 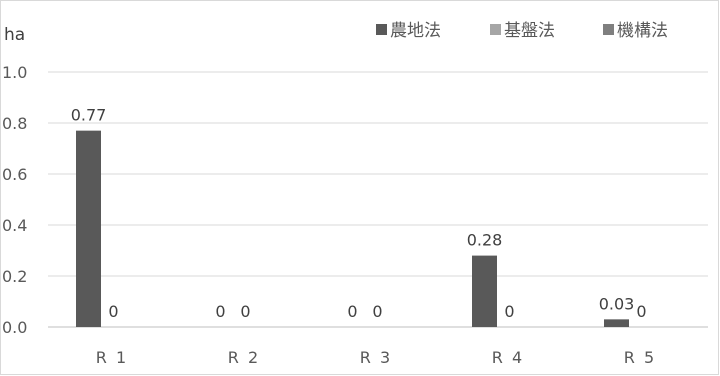 What do you see at coordinates (14, 35) in the screenshot?
I see `y-unit-label: ha` at bounding box center [14, 35].